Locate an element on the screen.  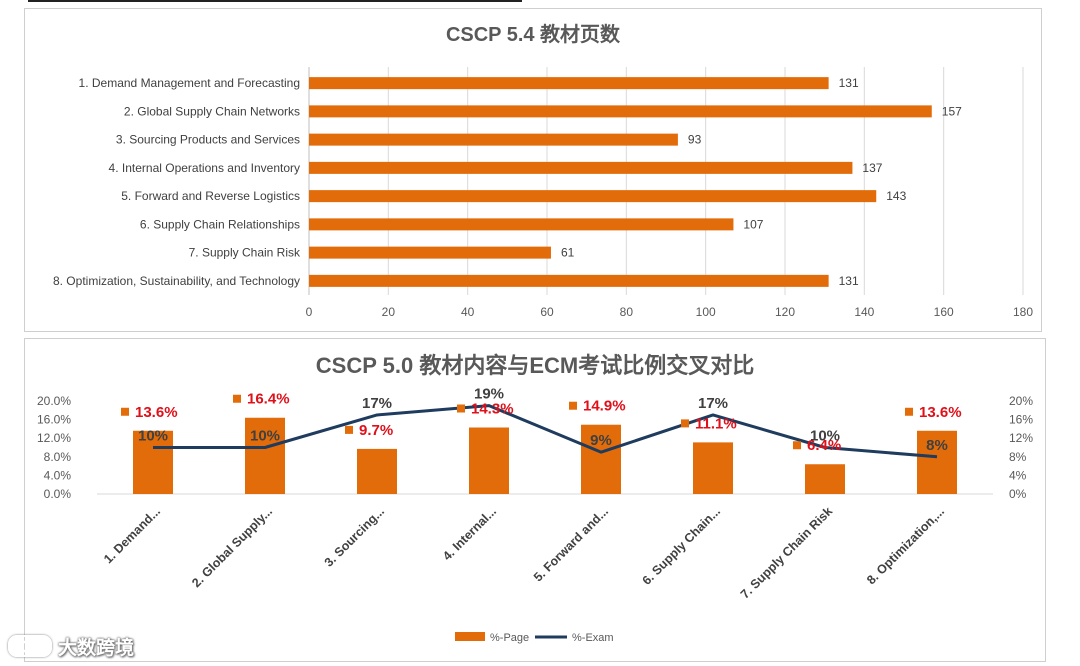
legend-bar-swatch is located at coordinates (470, 636).